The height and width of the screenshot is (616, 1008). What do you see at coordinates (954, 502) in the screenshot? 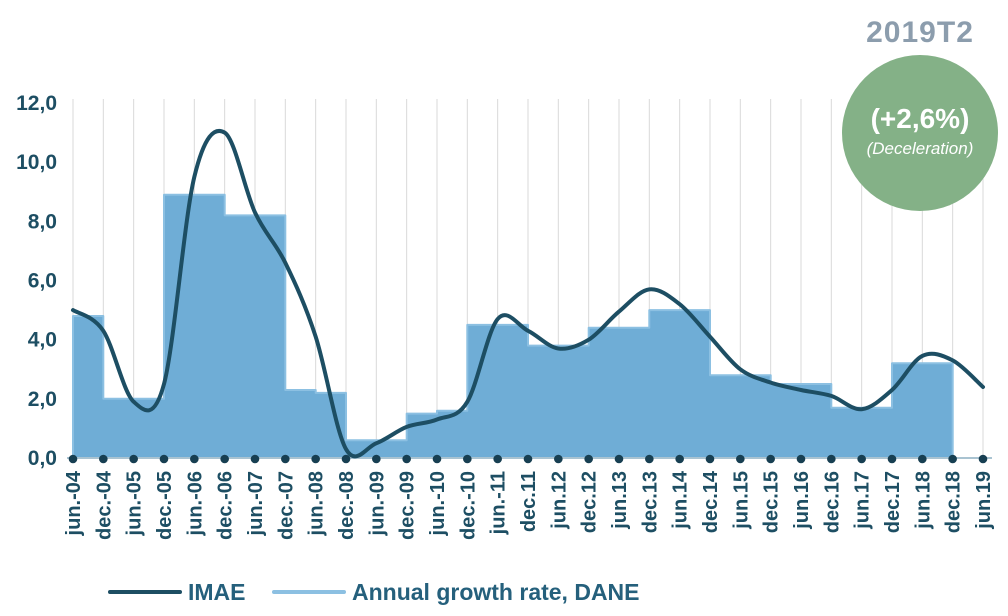
I see `x-tick-label: dec.18` at bounding box center [954, 502].